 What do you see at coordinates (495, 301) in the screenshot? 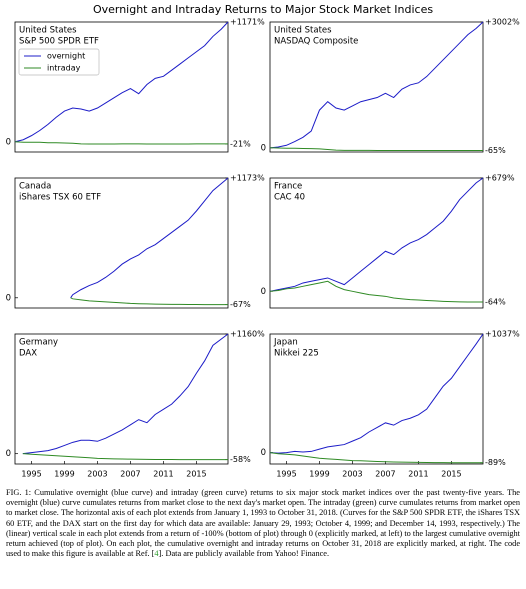
I see `y2-tick-label: -64%` at bounding box center [495, 301].